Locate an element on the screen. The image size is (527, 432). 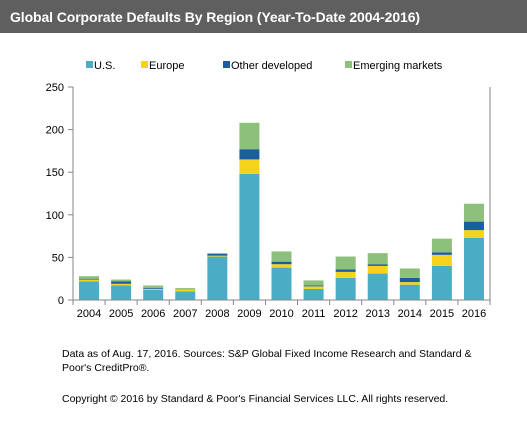
legend-label-3: Emerging markets is located at coordinates (398, 66).